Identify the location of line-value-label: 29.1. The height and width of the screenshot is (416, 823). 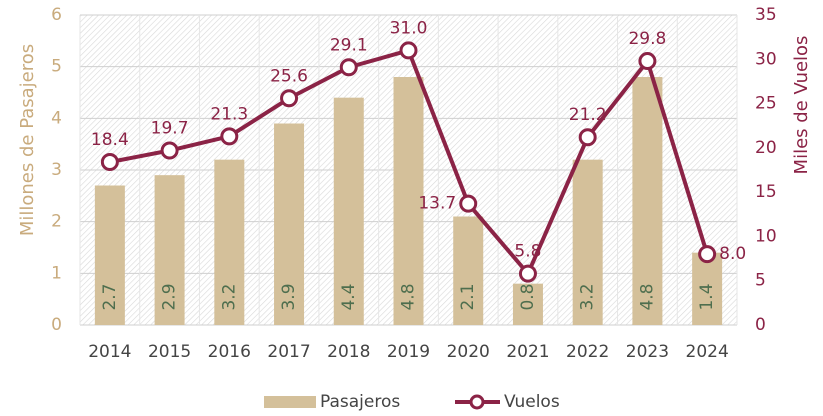
(349, 45).